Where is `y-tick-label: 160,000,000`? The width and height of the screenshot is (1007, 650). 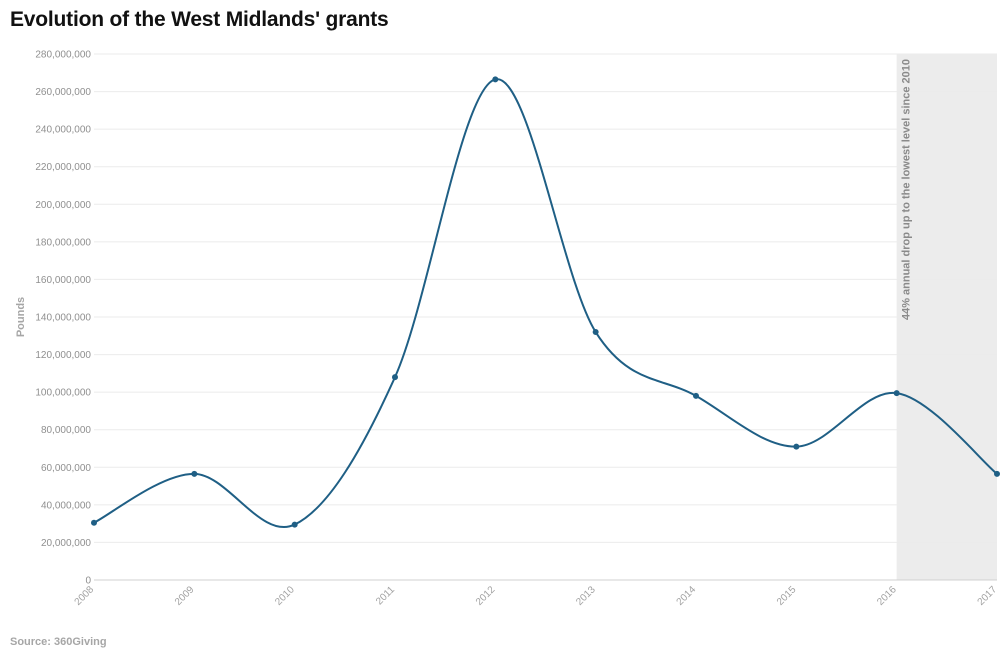
y-tick-label: 160,000,000 is located at coordinates (63, 280).